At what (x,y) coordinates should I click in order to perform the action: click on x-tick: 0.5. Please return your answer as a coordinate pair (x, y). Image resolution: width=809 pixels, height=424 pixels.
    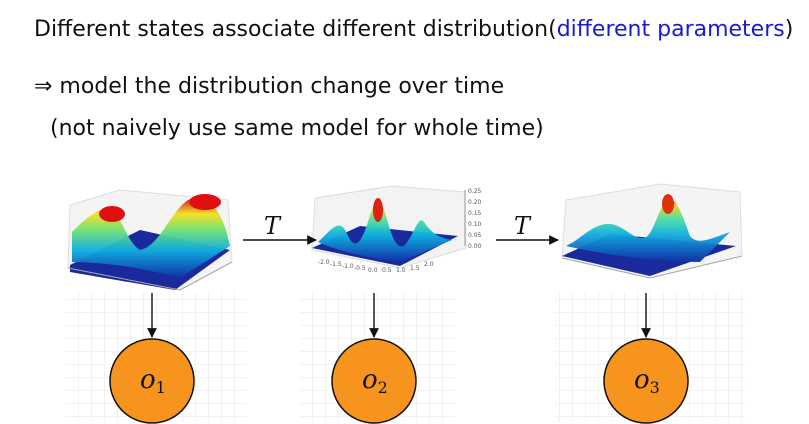
    Looking at the image, I should click on (387, 270).